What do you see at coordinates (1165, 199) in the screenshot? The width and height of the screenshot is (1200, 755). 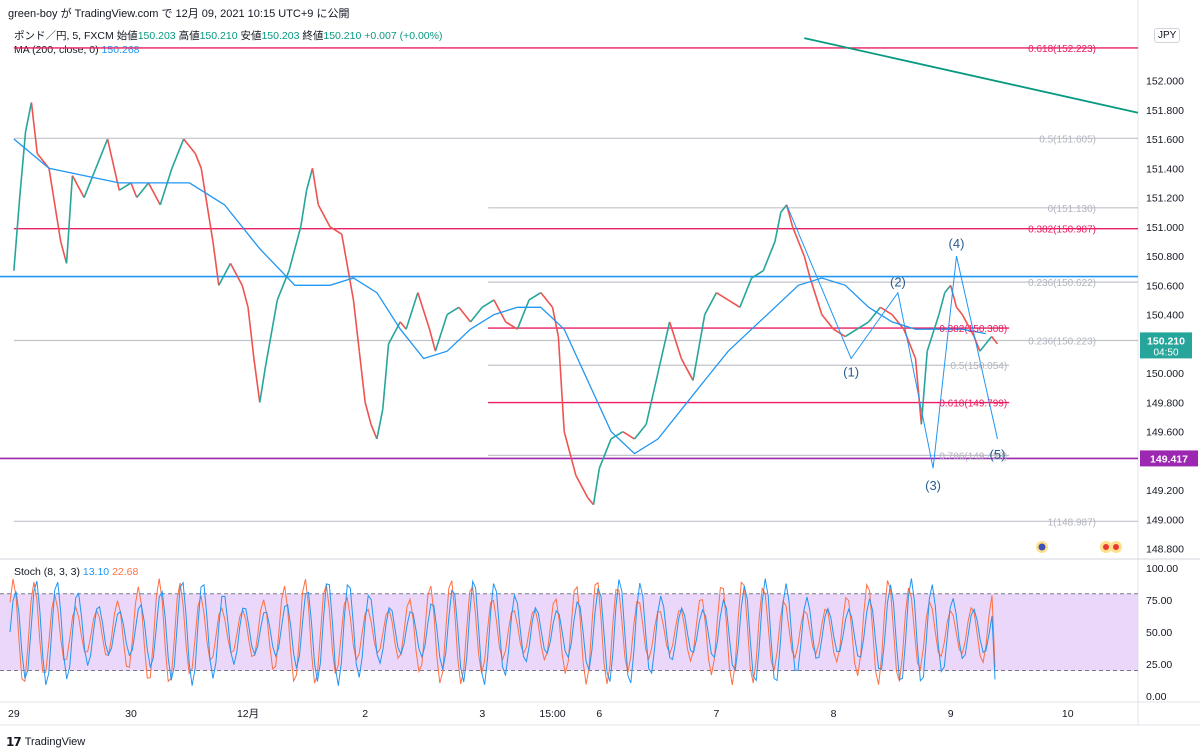 I see `y-tick-label: 151.200` at bounding box center [1165, 199].